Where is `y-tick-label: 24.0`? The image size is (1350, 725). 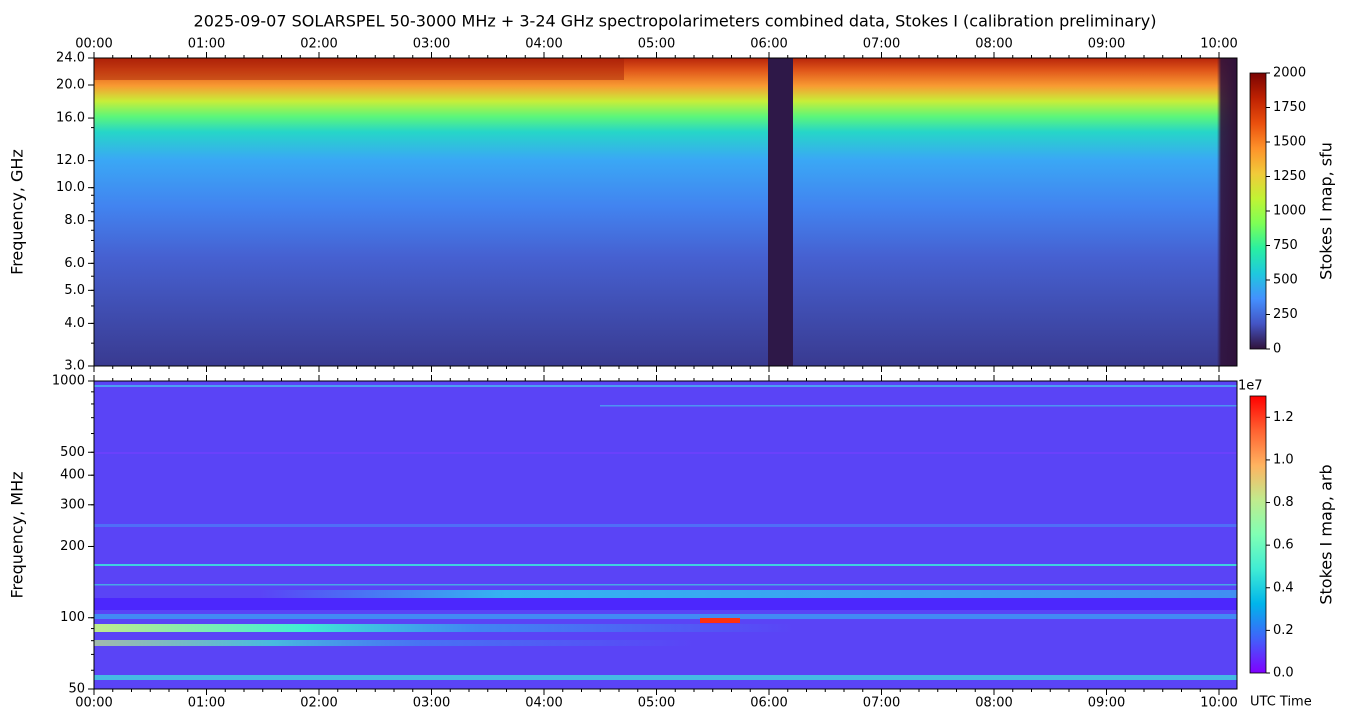
y-tick-label: 24.0 is located at coordinates (70, 58).